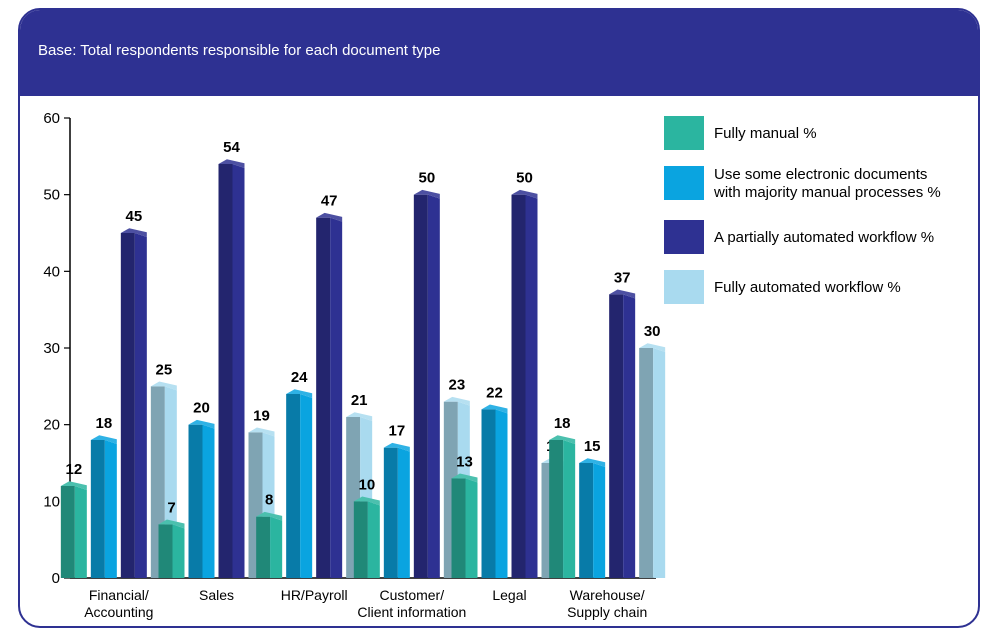 The image size is (992, 636). Describe the element at coordinates (456, 385) in the screenshot. I see `bar-value-label: 23` at that location.